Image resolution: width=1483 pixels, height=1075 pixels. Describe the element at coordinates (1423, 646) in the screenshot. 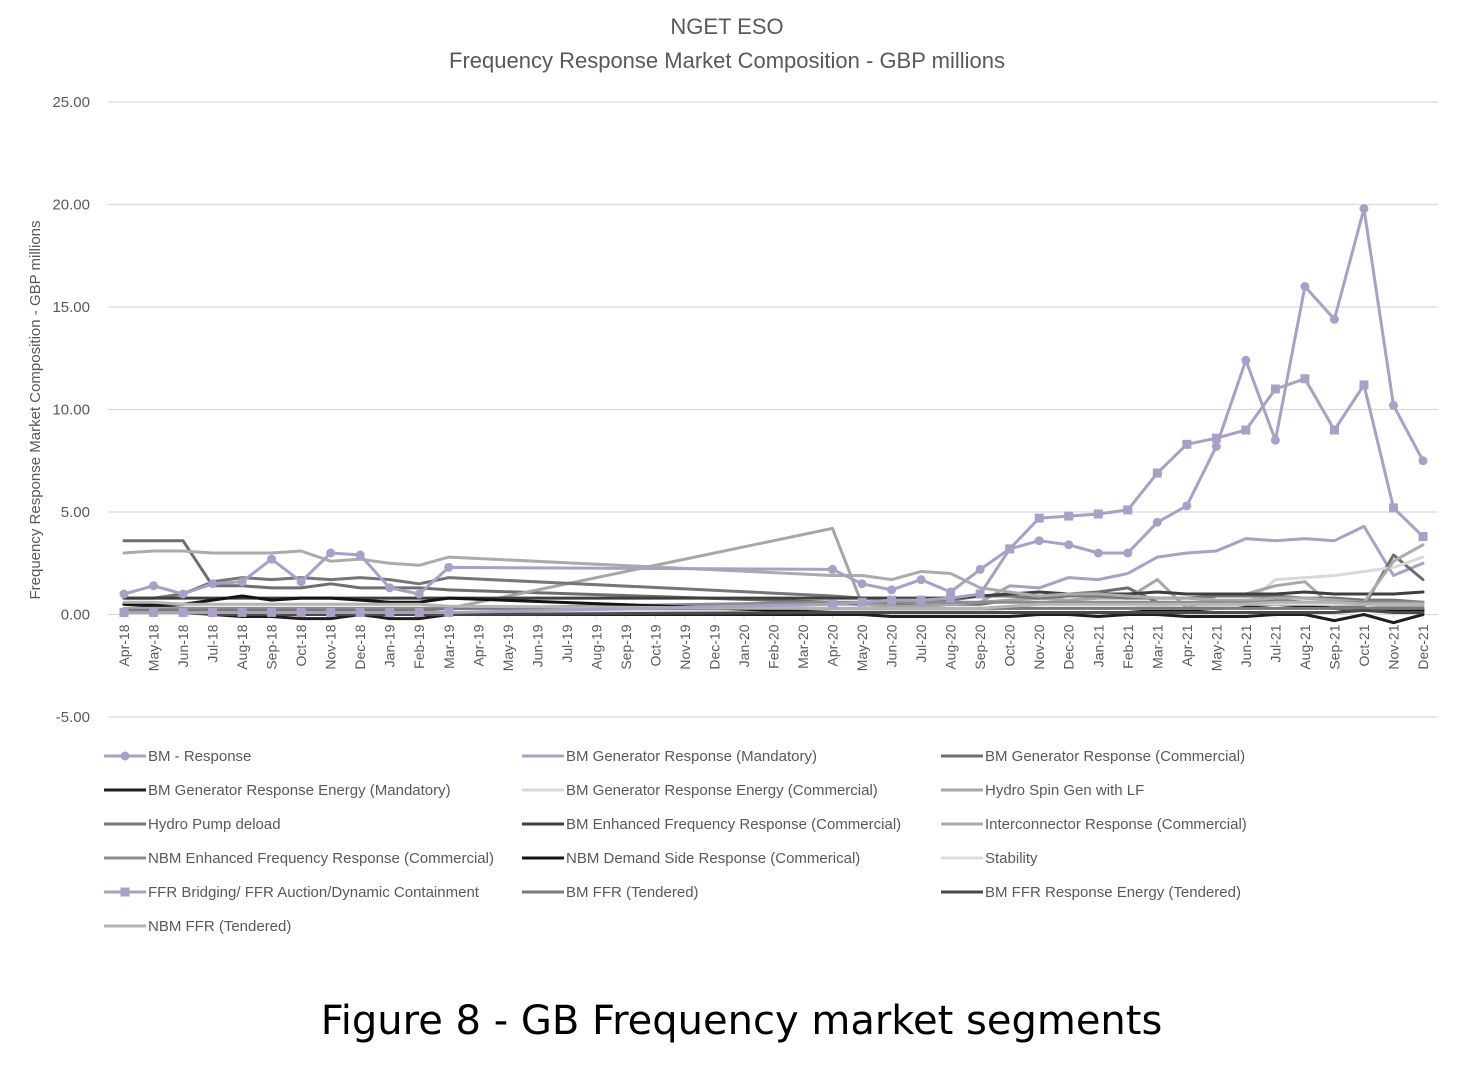

I see `x-tick-label: Dec-21` at that location.